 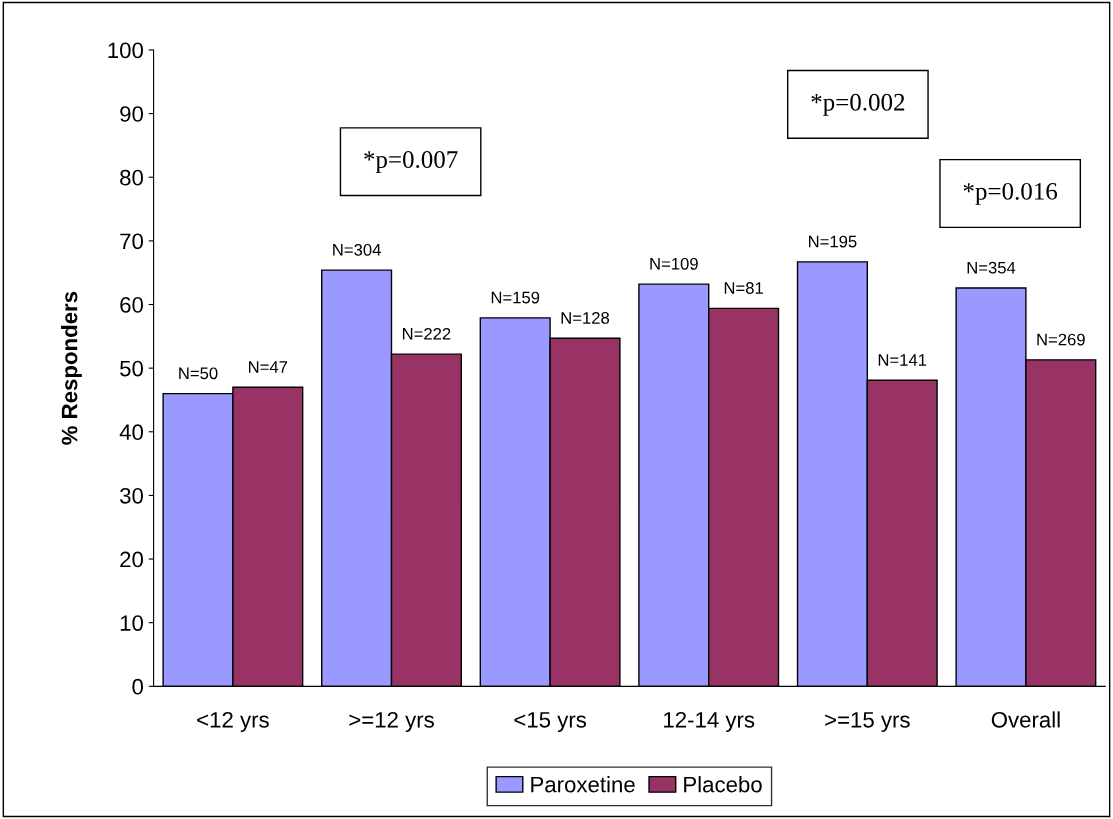 I want to click on x-tick-label: <15 yrs, so click(x=550, y=722).